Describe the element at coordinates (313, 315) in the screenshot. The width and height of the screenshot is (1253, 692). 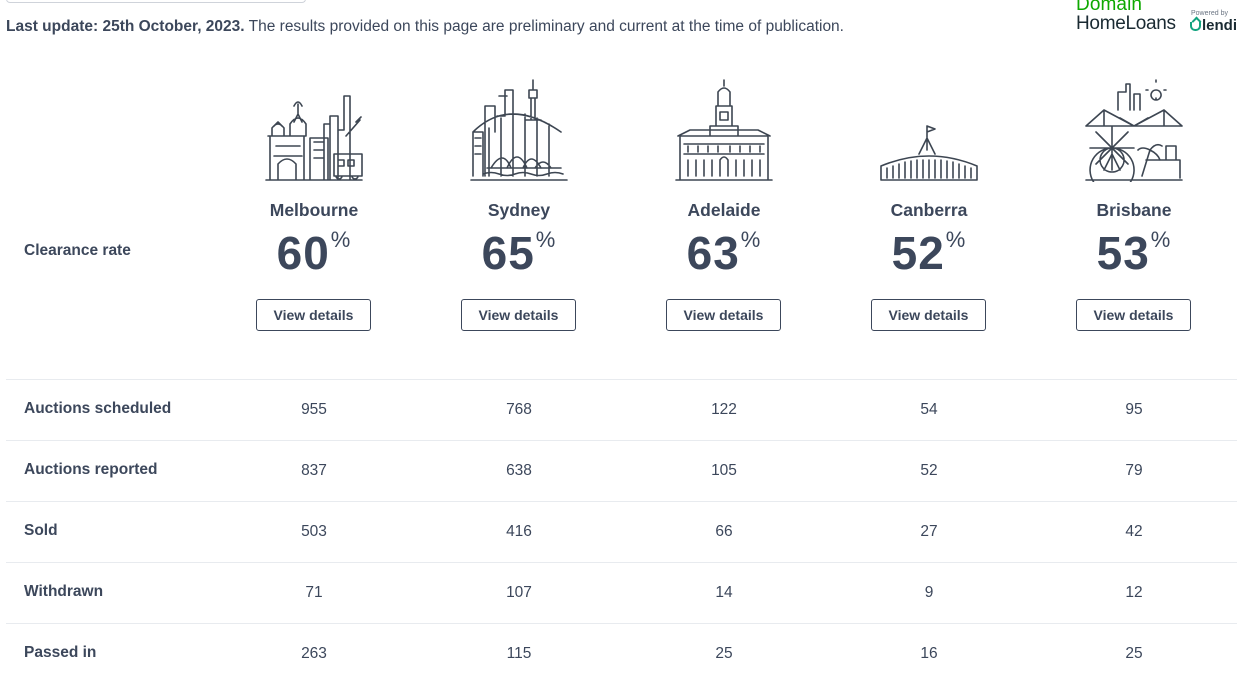
I see `view-details-button-melbourne: View details` at that location.